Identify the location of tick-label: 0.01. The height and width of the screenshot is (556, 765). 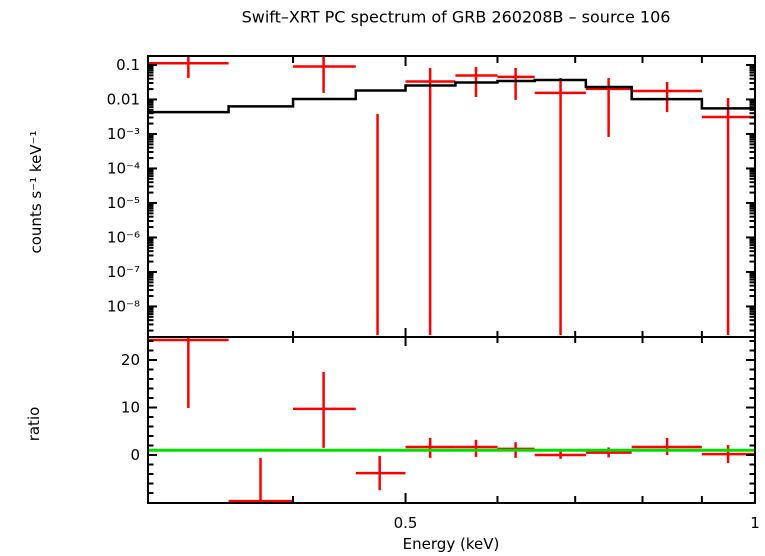
(123, 99).